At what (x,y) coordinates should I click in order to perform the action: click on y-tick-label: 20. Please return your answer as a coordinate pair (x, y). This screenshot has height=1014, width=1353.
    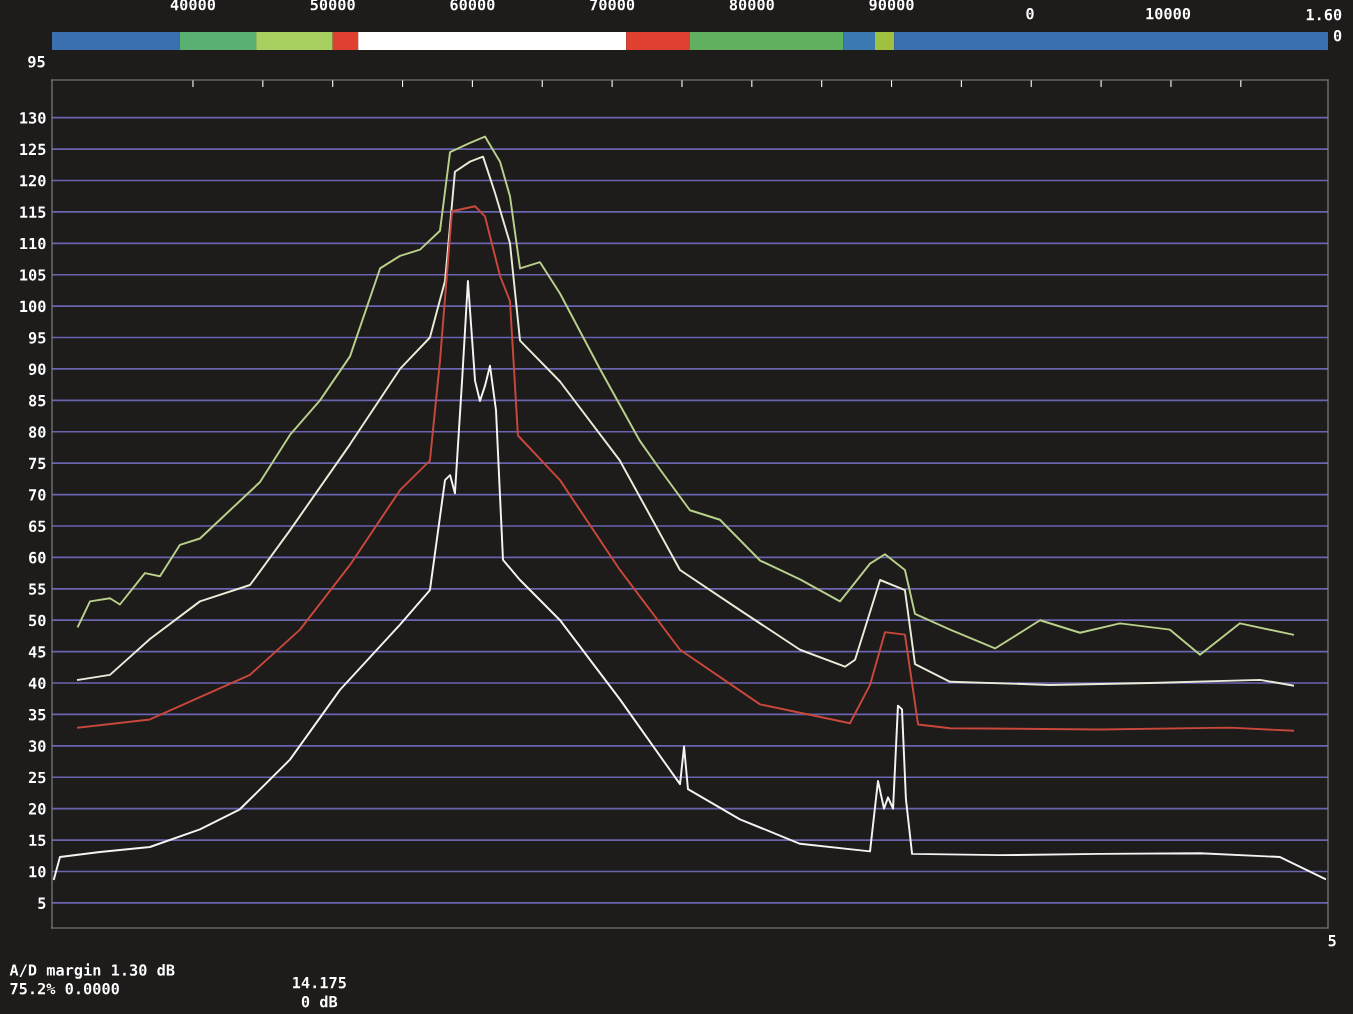
    Looking at the image, I should click on (37, 809).